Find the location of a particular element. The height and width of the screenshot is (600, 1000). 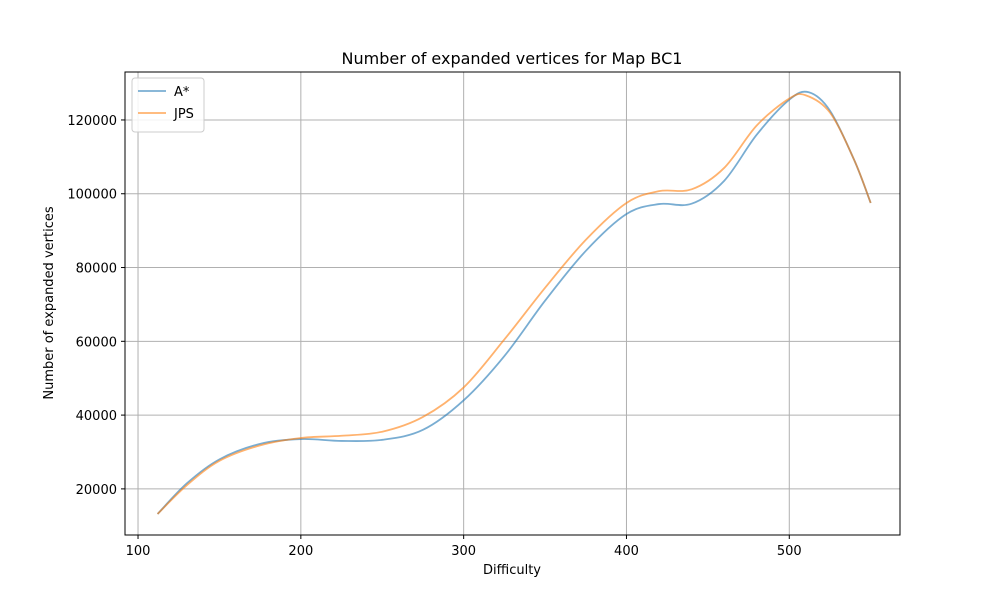

y-tick-label: 40000 is located at coordinates (96, 416).